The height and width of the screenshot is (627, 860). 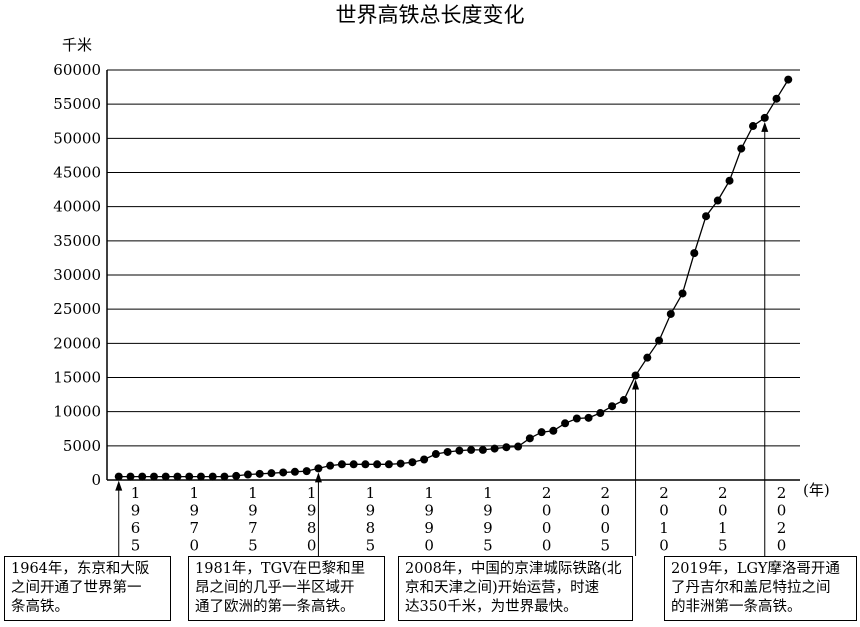 I want to click on annotation-line: 2008年，中国的京津城际铁路(北, so click(x=513, y=569).